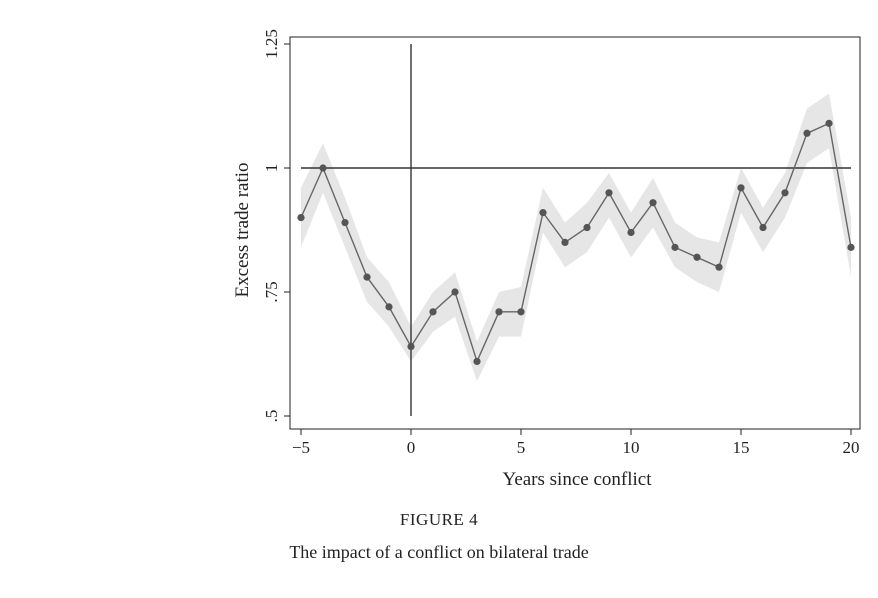 The height and width of the screenshot is (598, 878). Describe the element at coordinates (271, 168) in the screenshot. I see `y-tick-label: 1` at that location.